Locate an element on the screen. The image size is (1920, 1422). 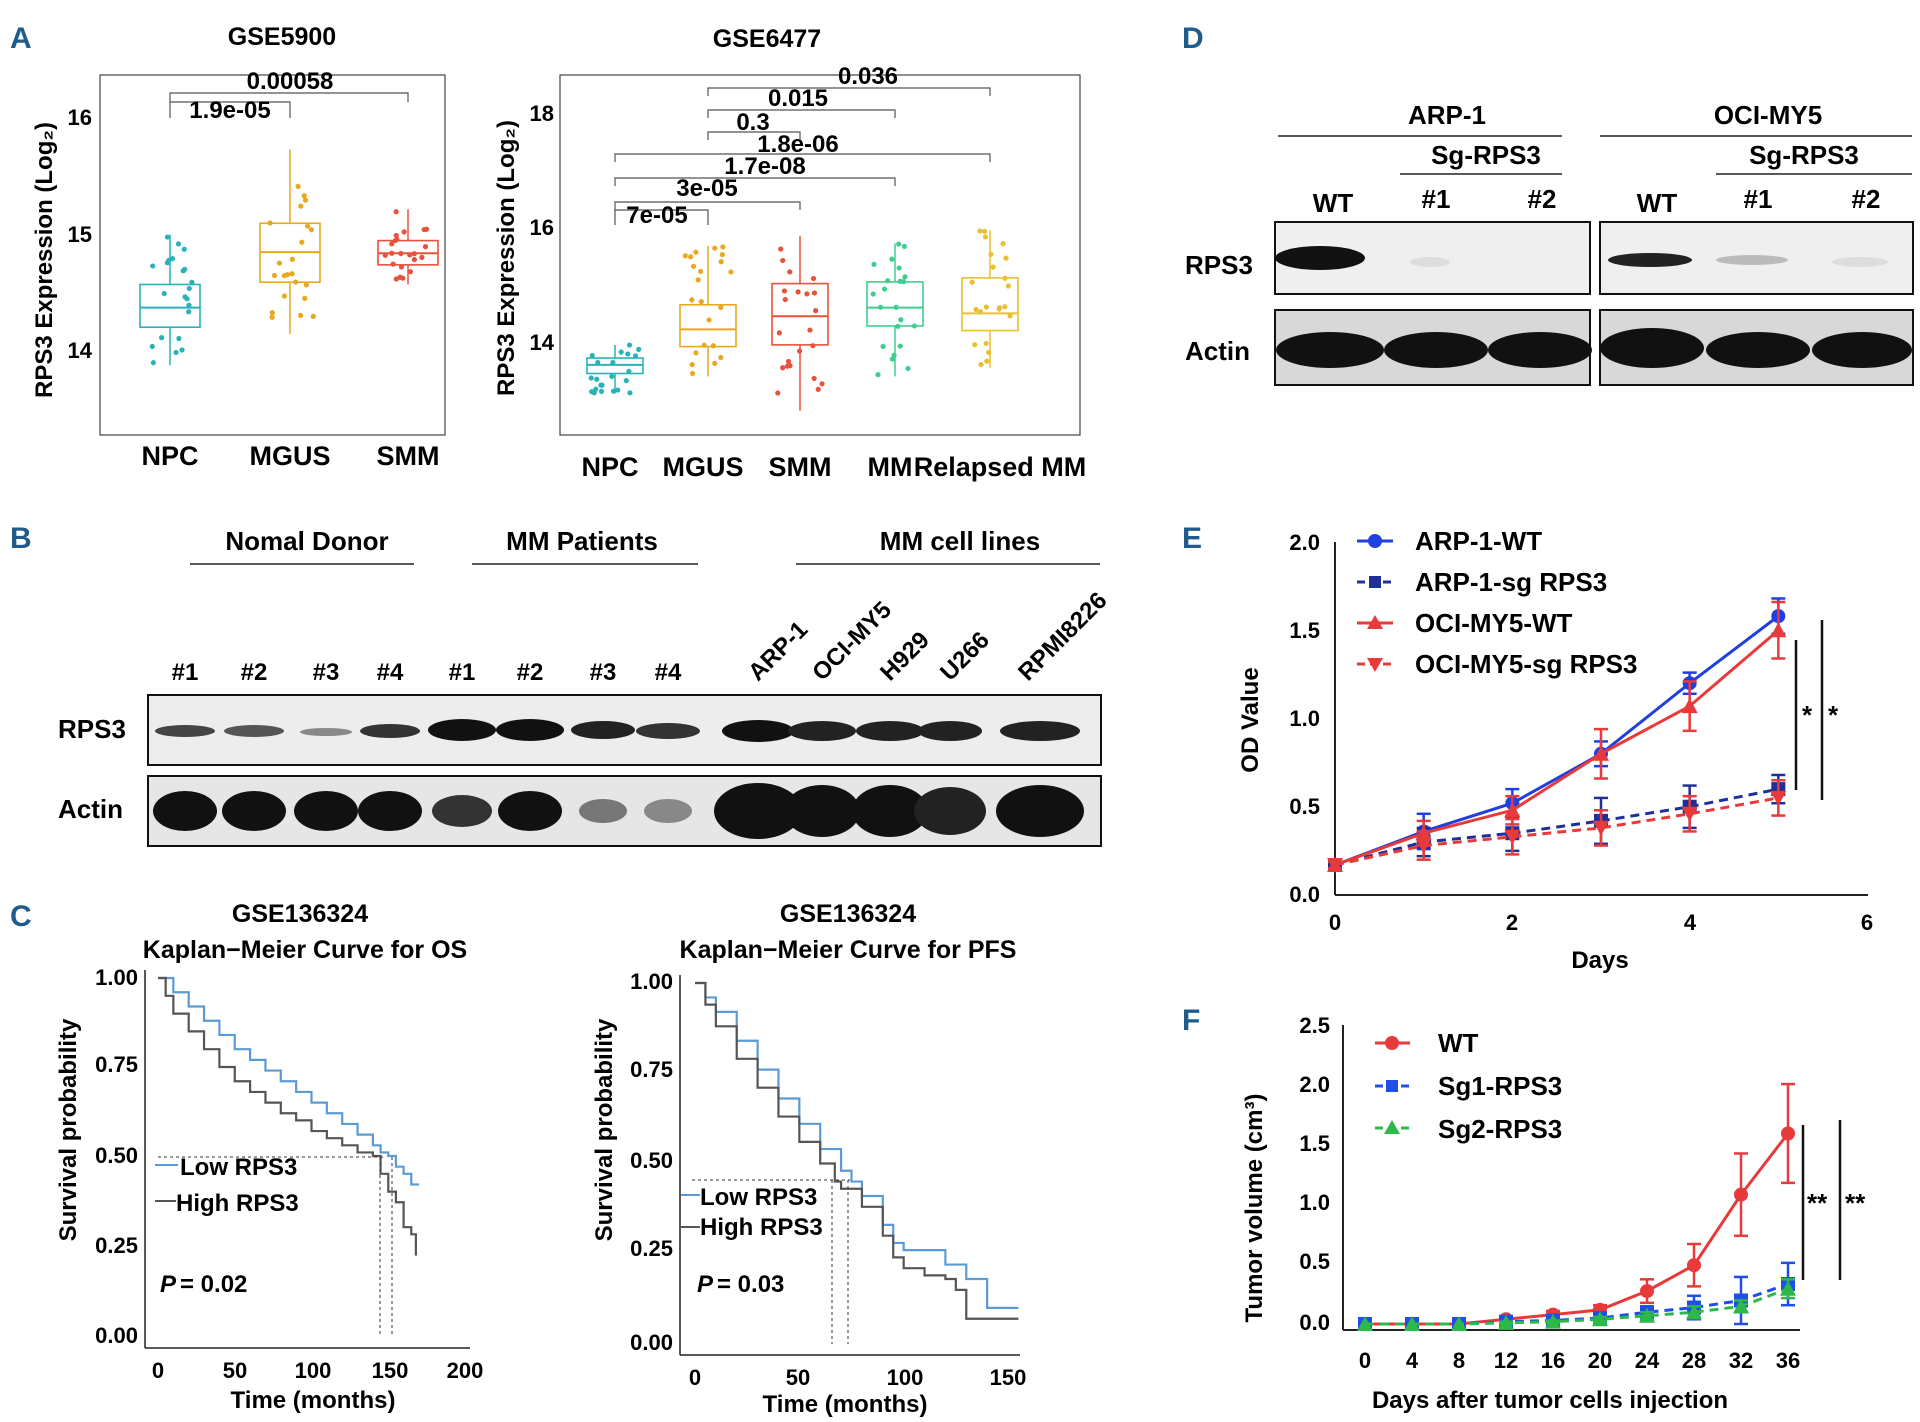
comparison-bracket: 7e-05 is located at coordinates (661, 215).